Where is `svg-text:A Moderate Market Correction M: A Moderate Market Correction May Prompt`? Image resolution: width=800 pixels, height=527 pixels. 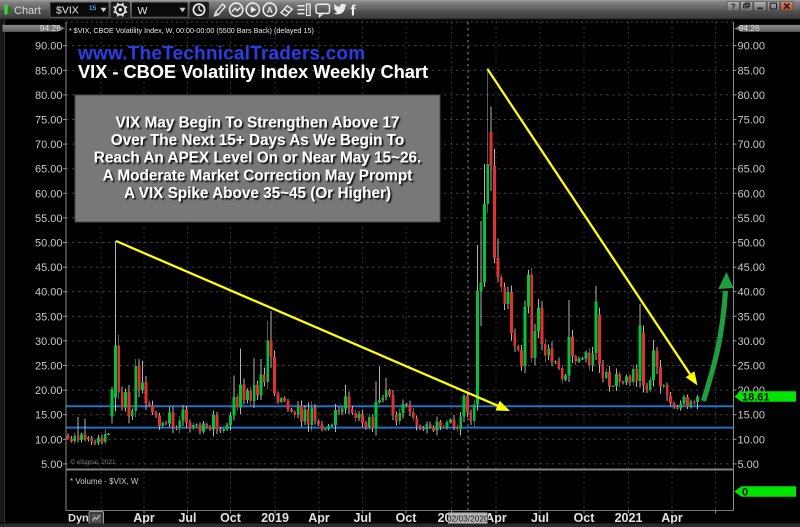
svg-text:A Moderate Market Correction M: A Moderate Market Correction May Prompt is located at coordinates (258, 175).